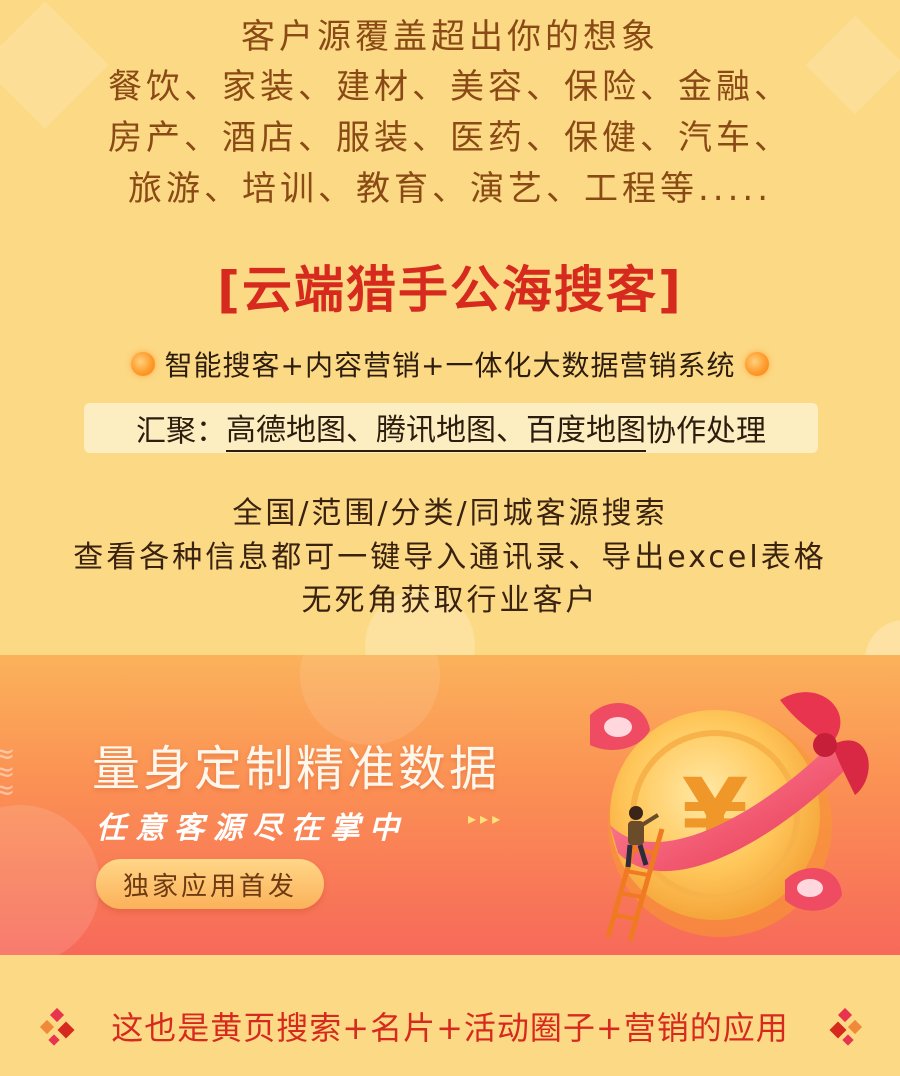 Image resolution: width=900 pixels, height=1076 pixels. What do you see at coordinates (450, 138) in the screenshot?
I see `headline-line: 房产、酒店、服装、医药、保健、汽车、` at bounding box center [450, 138].